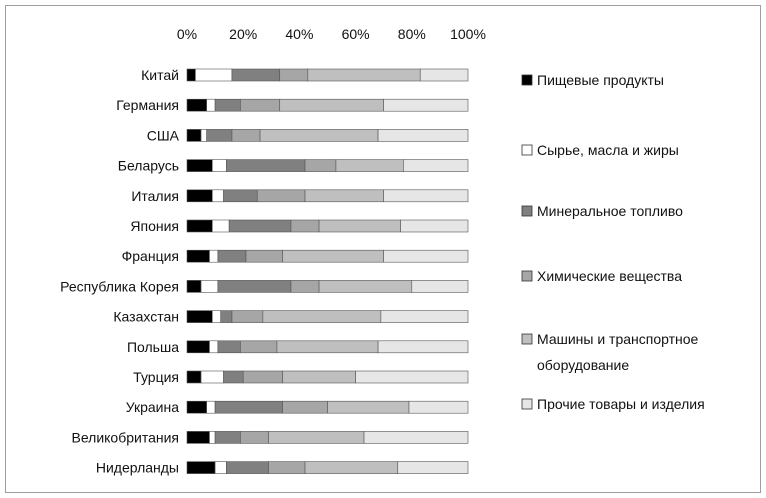  Describe the element at coordinates (163, 135) in the screenshot. I see `category-label: США` at that location.